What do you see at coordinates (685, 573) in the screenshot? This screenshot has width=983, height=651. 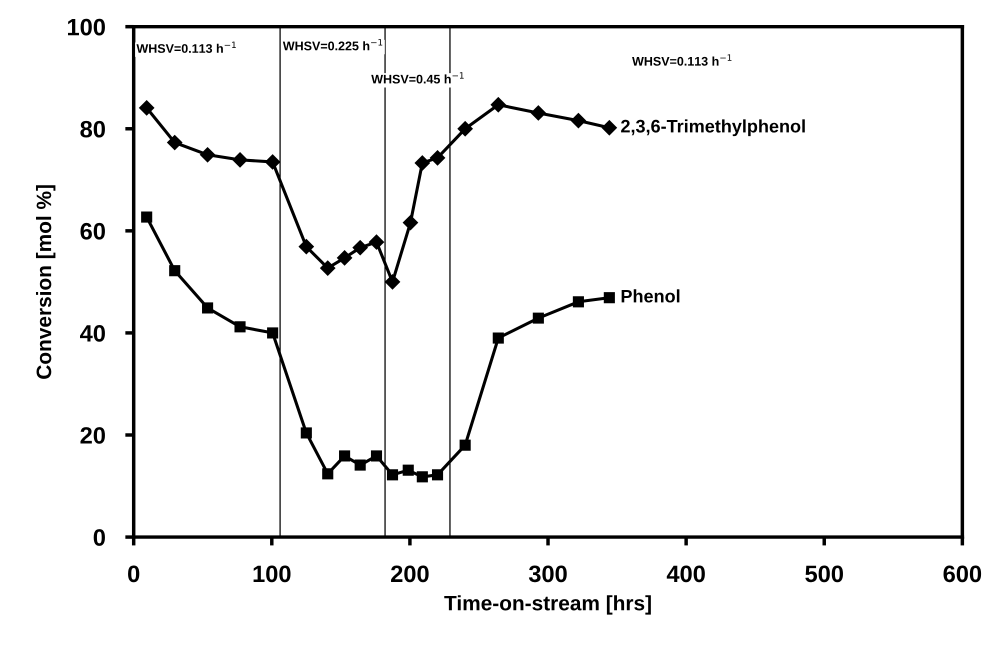 I see `x-tick-label: 400` at bounding box center [685, 573].